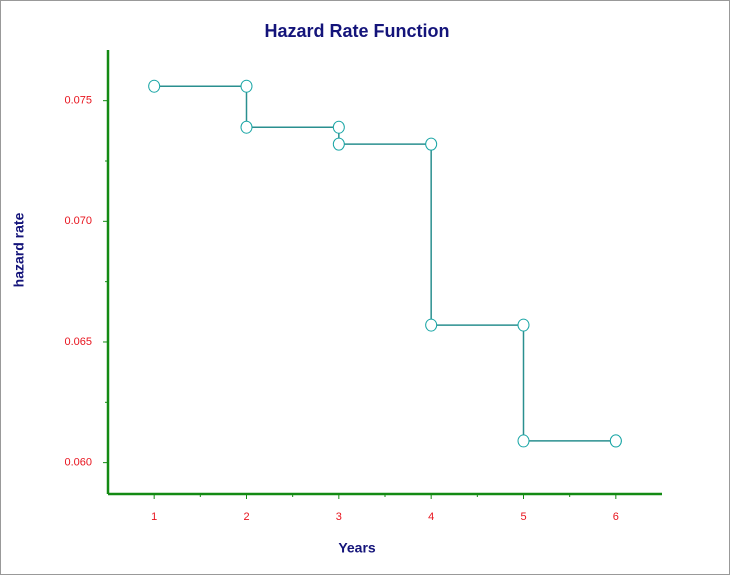 This screenshot has width=730, height=575. I want to click on chart-title: Hazard Rate Function, so click(356, 31).